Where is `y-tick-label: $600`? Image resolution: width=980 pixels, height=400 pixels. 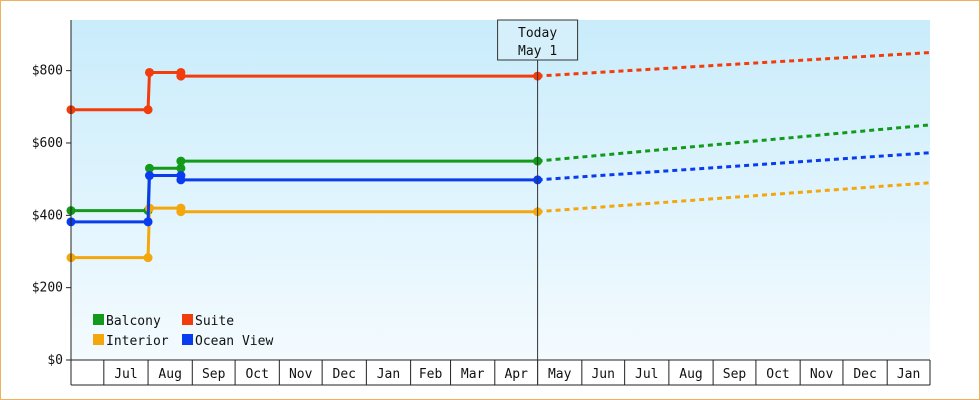 y-tick-label: $600 is located at coordinates (47, 143).